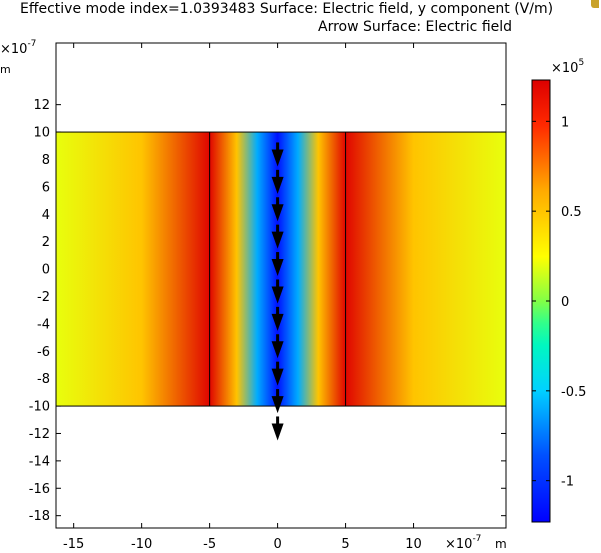 Image resolution: width=601 pixels, height=553 pixels. I want to click on y-tick-label: -10, so click(39, 407).